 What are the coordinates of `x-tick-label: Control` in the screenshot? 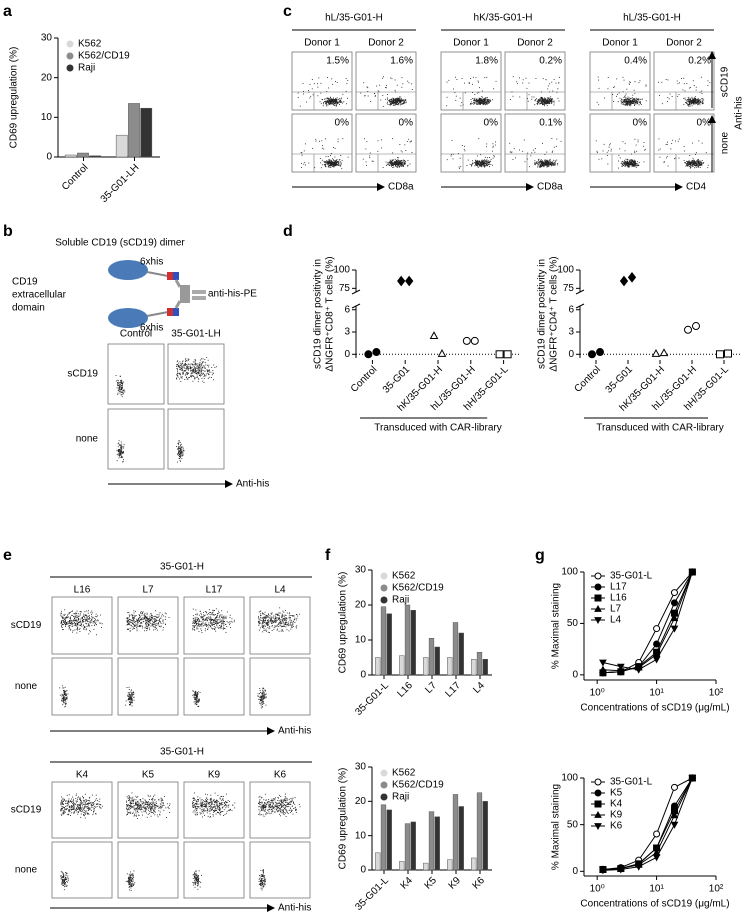 It's located at (587, 379).